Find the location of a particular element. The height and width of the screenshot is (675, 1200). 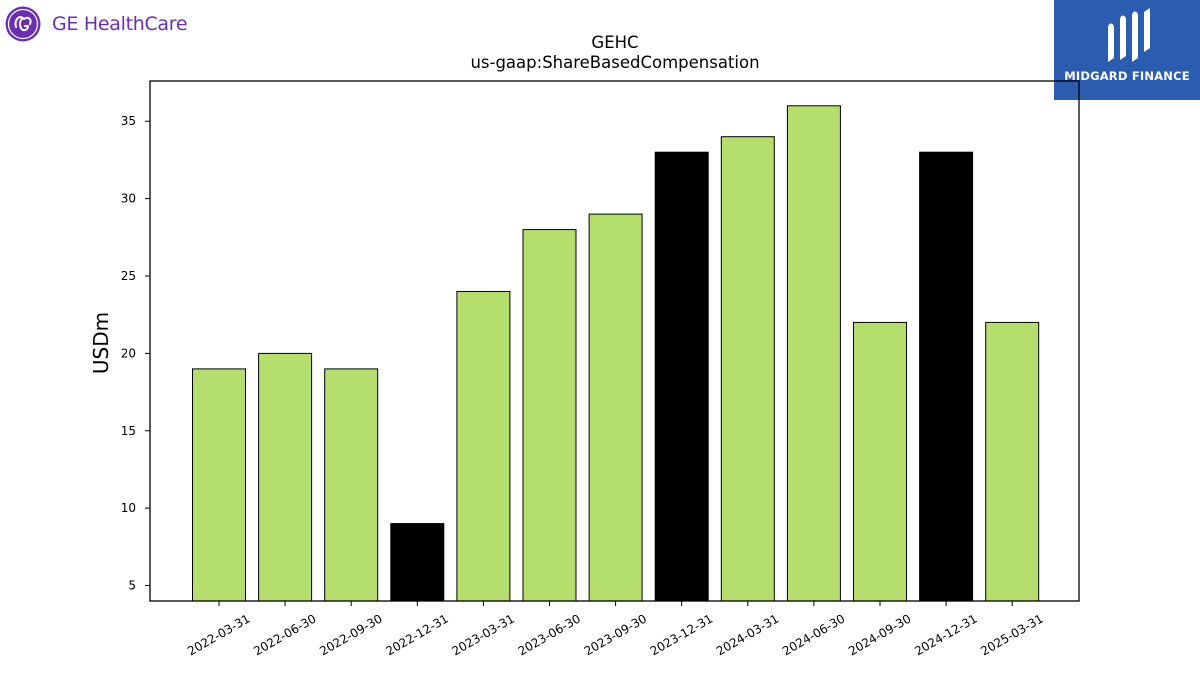

ge-healthcare-wordmark: GE HealthCare is located at coordinates (120, 24).